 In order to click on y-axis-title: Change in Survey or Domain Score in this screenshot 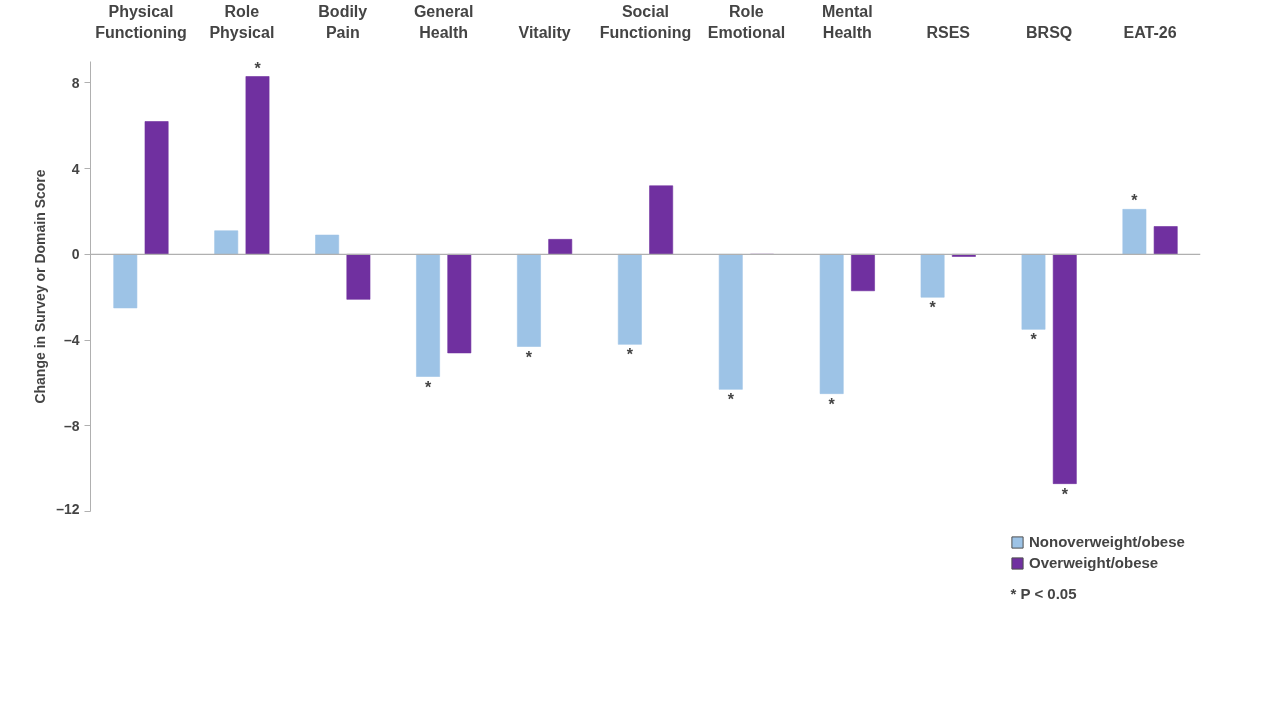, I will do `click(40, 286)`.